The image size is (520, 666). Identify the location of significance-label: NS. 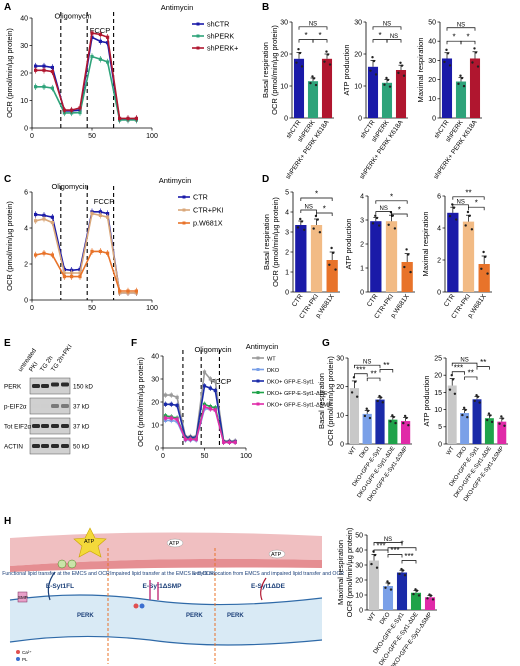
(308, 208).